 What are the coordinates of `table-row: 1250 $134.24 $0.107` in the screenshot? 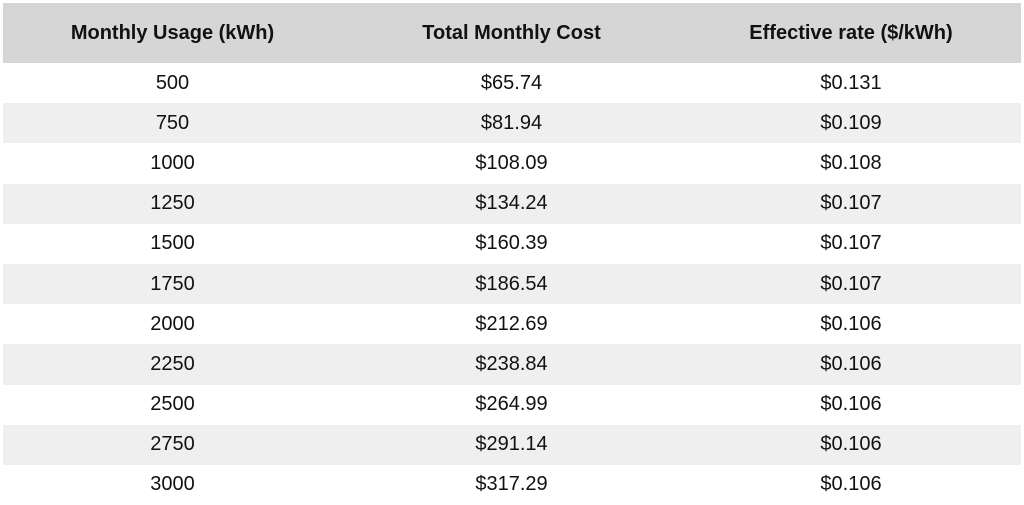 It's located at (512, 203).